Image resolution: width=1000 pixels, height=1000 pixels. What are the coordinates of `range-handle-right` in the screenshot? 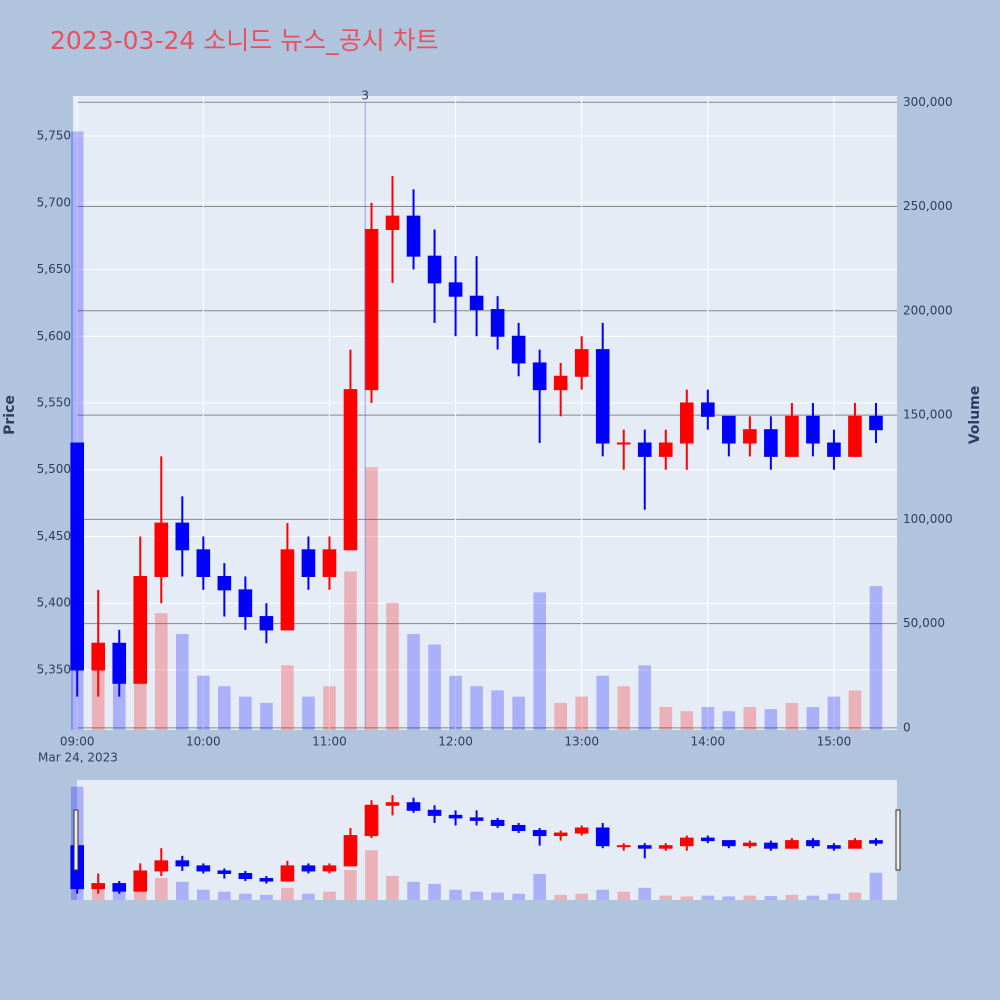 It's located at (898, 840).